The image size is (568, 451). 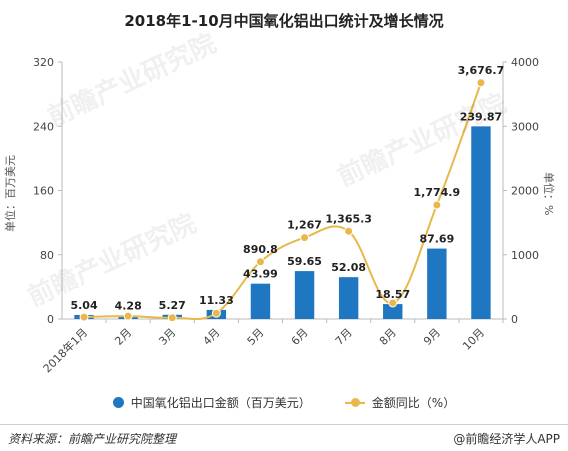 What do you see at coordinates (436, 239) in the screenshot?
I see `bar-data-label: 87.69` at bounding box center [436, 239].